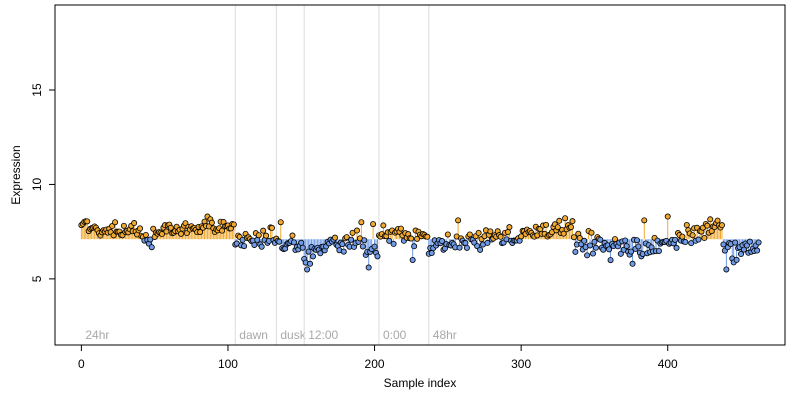 The height and width of the screenshot is (400, 800). What do you see at coordinates (37, 90) in the screenshot?
I see `y-tick-label: 15` at bounding box center [37, 90].